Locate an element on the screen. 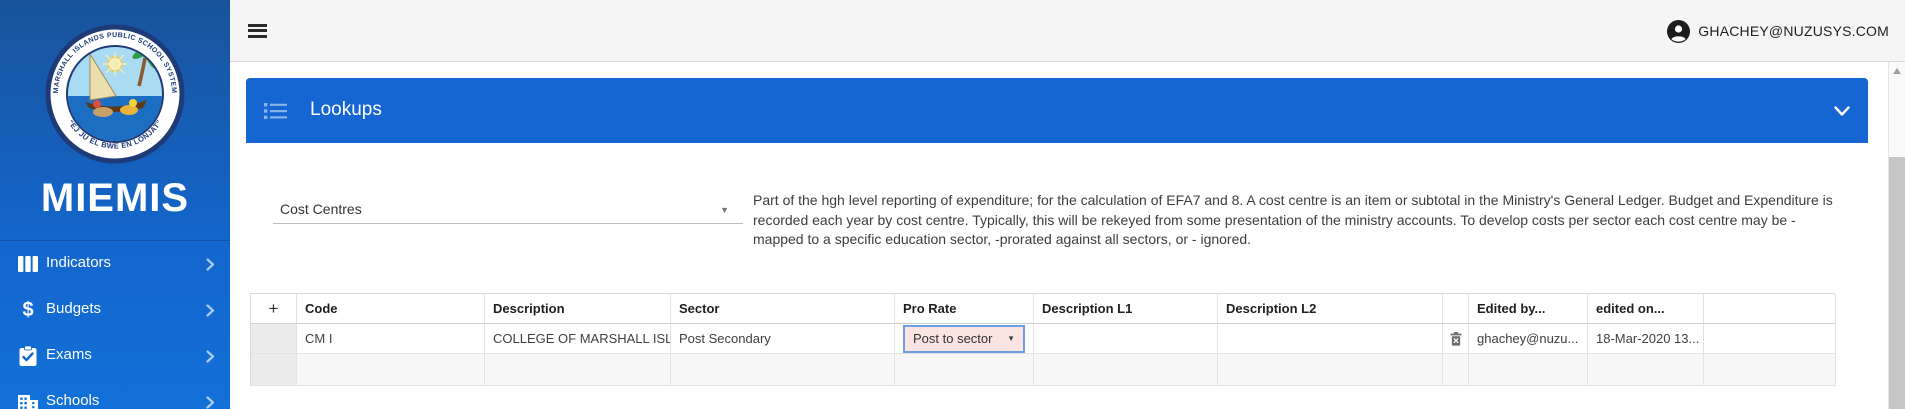 This screenshot has height=409, width=1905. column-header-actions is located at coordinates (1456, 309).